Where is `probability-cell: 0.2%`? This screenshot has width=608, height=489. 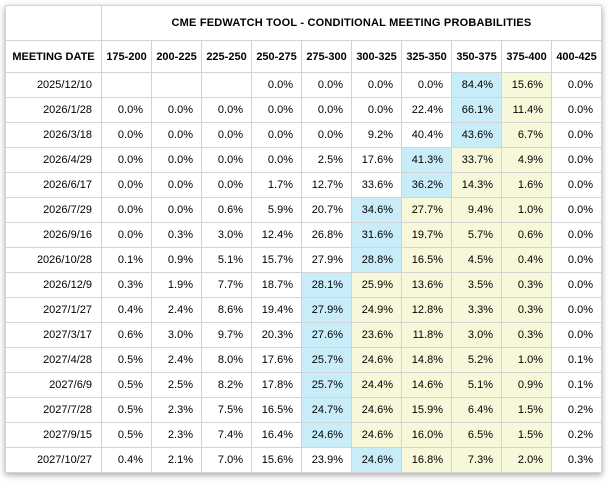 probability-cell: 0.2% is located at coordinates (576, 410).